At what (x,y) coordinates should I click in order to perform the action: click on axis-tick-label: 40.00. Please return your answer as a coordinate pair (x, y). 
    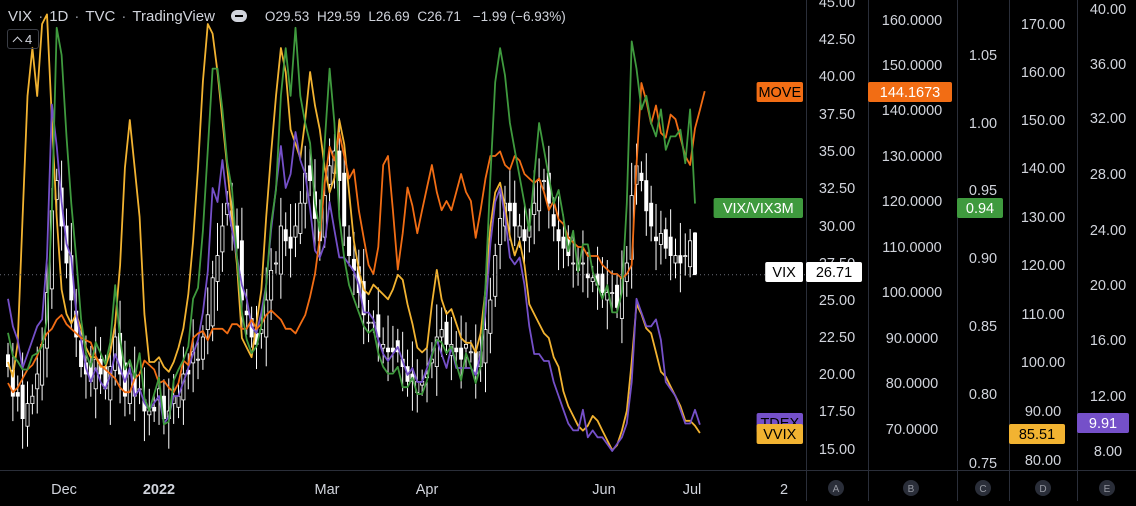
    Looking at the image, I should click on (1108, 10).